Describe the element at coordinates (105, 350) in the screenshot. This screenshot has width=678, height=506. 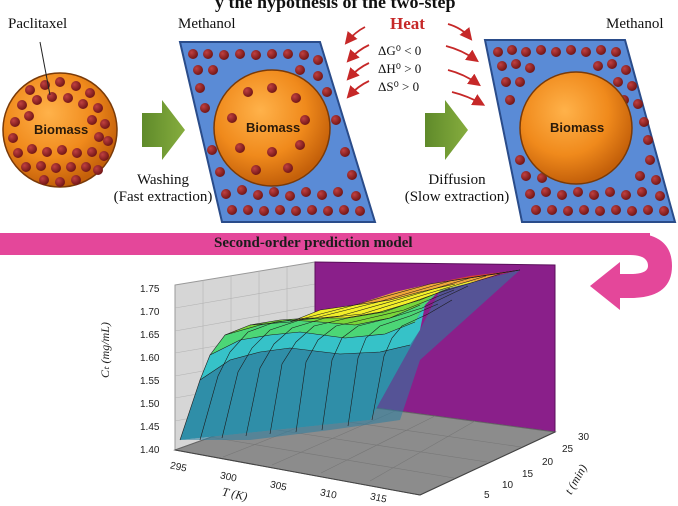
I see `y-axis-label: Cₜ (mg/mL)` at that location.